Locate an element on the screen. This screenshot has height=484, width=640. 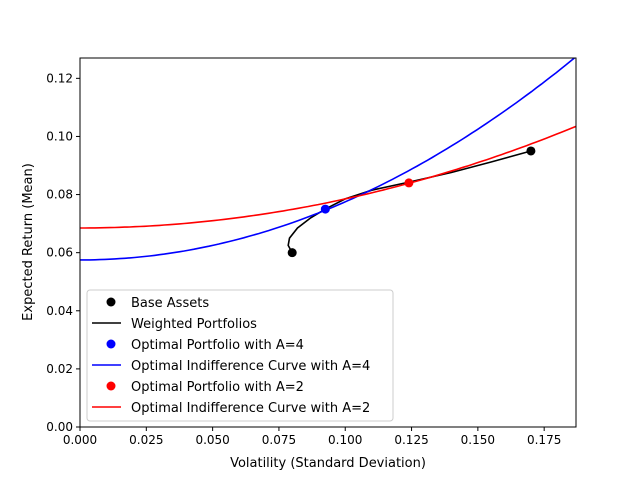
y-axis-label: Expected Return (Mean) is located at coordinates (28, 242).